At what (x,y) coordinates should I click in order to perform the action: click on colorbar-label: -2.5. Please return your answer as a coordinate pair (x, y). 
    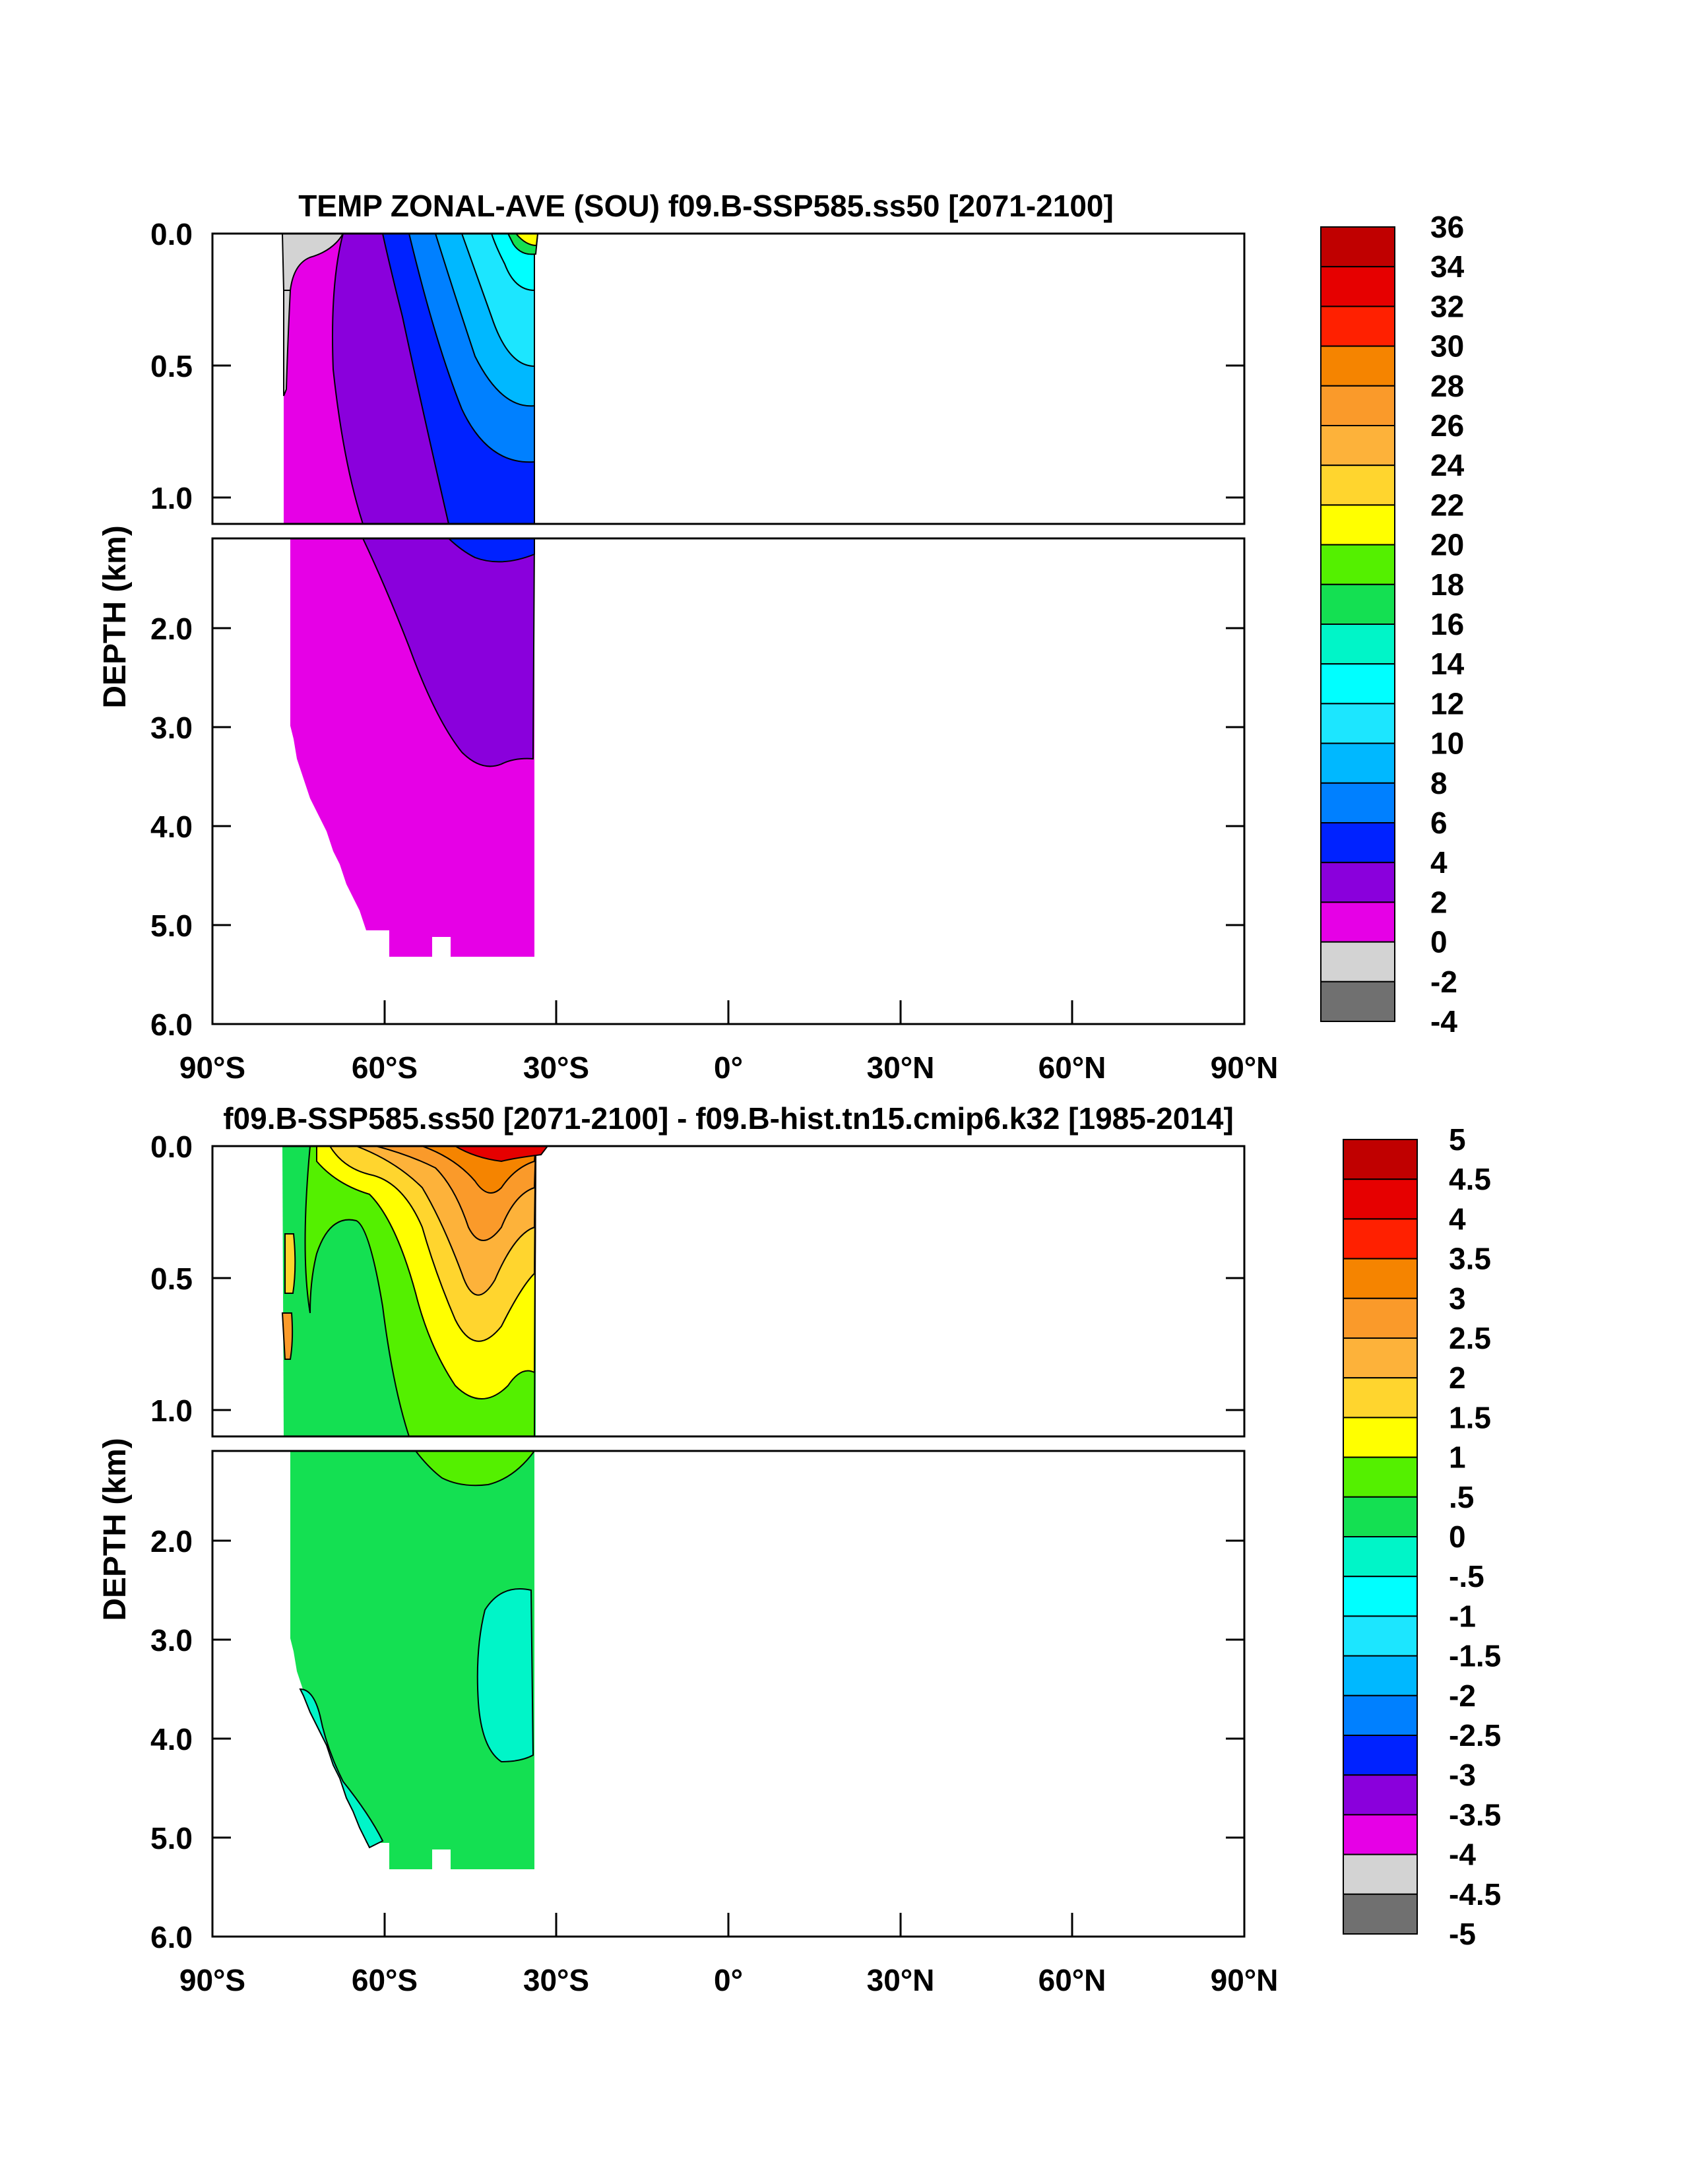
    Looking at the image, I should click on (1475, 1735).